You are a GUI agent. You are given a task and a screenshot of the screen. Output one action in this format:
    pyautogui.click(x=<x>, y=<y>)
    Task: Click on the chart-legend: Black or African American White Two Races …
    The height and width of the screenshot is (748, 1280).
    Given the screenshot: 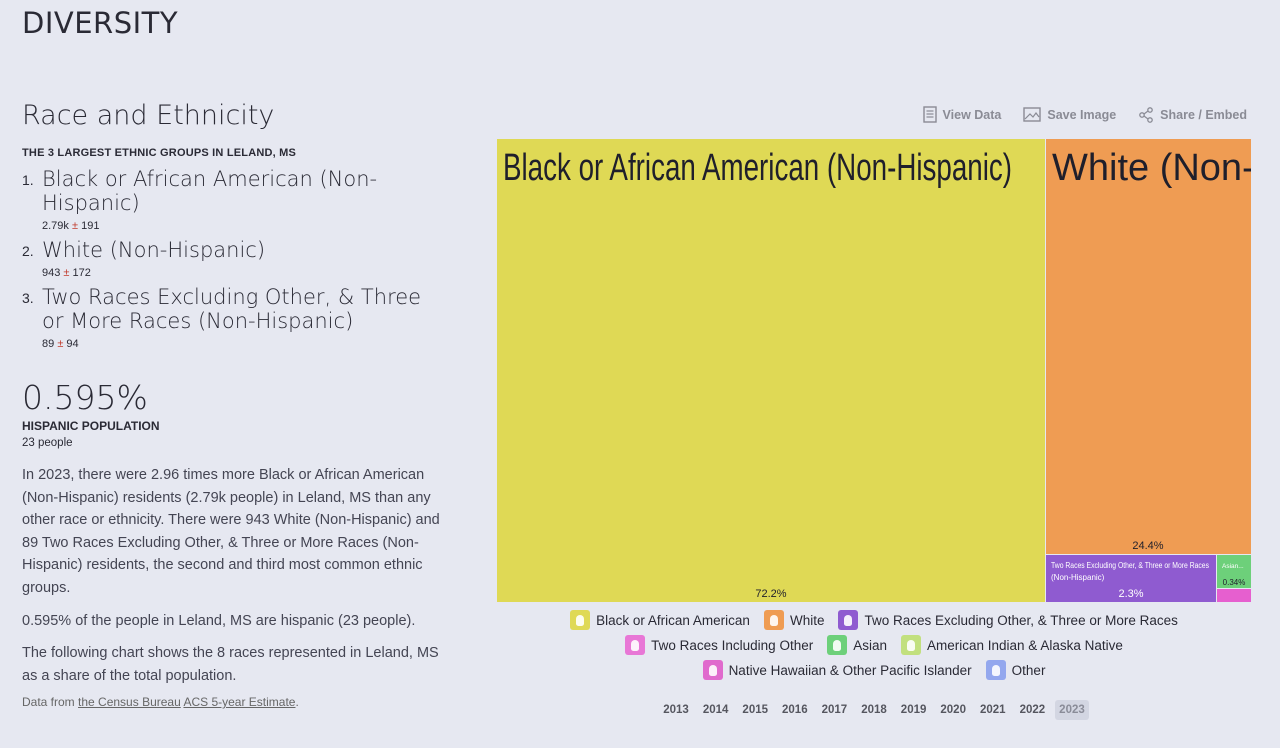 What is the action you would take?
    pyautogui.click(x=874, y=645)
    